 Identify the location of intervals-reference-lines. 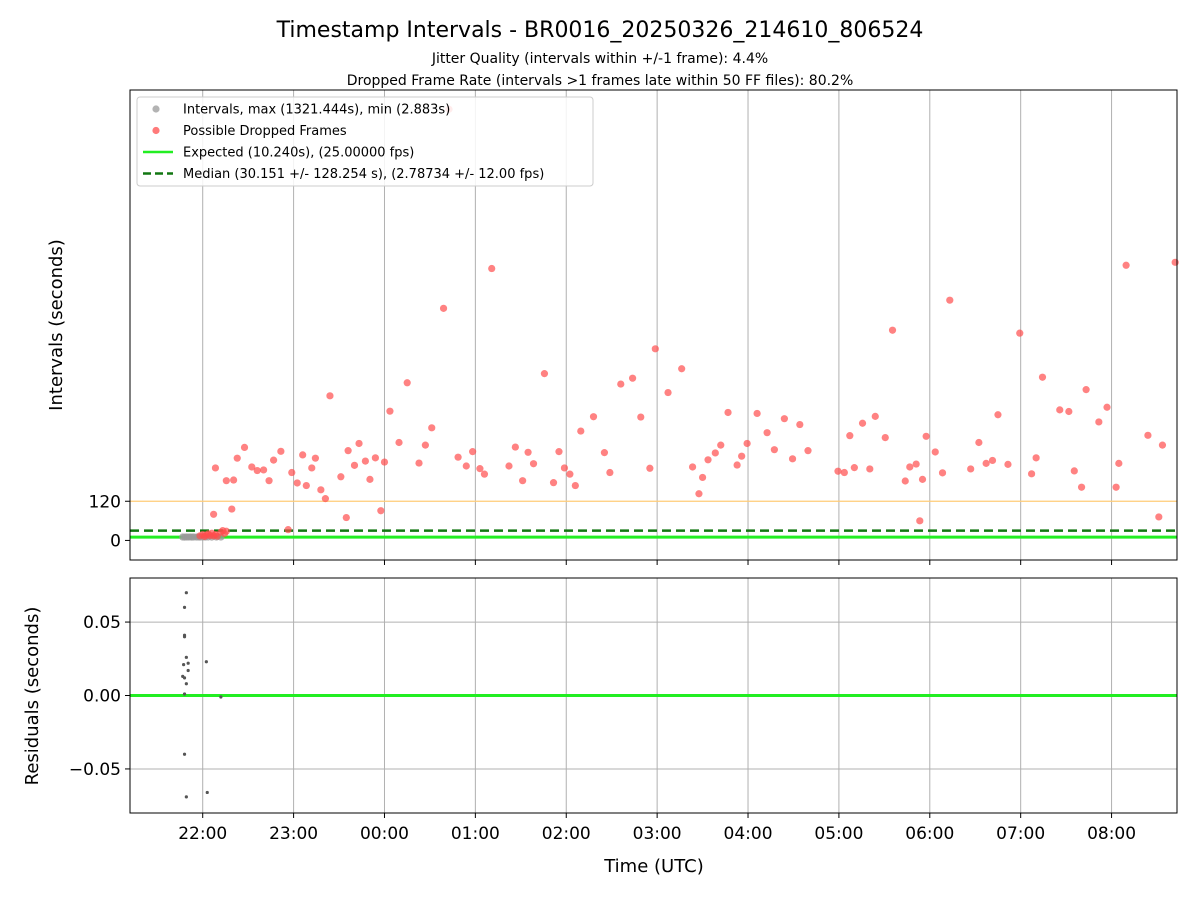
(653, 519).